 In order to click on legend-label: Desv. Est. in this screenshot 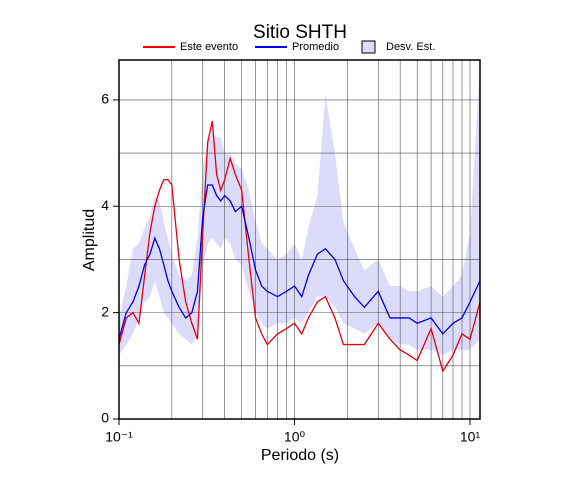, I will do `click(410, 47)`.